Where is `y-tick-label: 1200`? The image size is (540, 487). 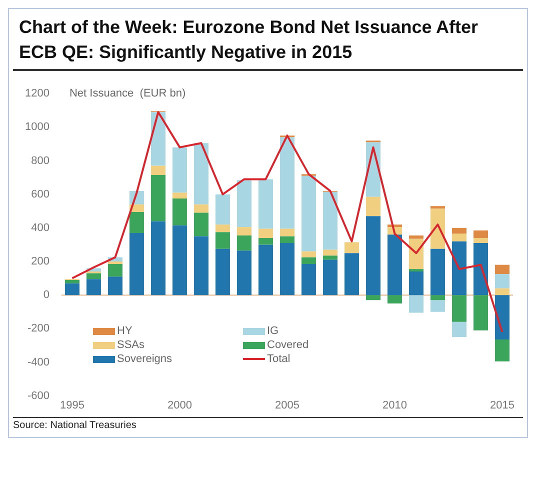 y-tick-label: 1200 is located at coordinates (37, 94).